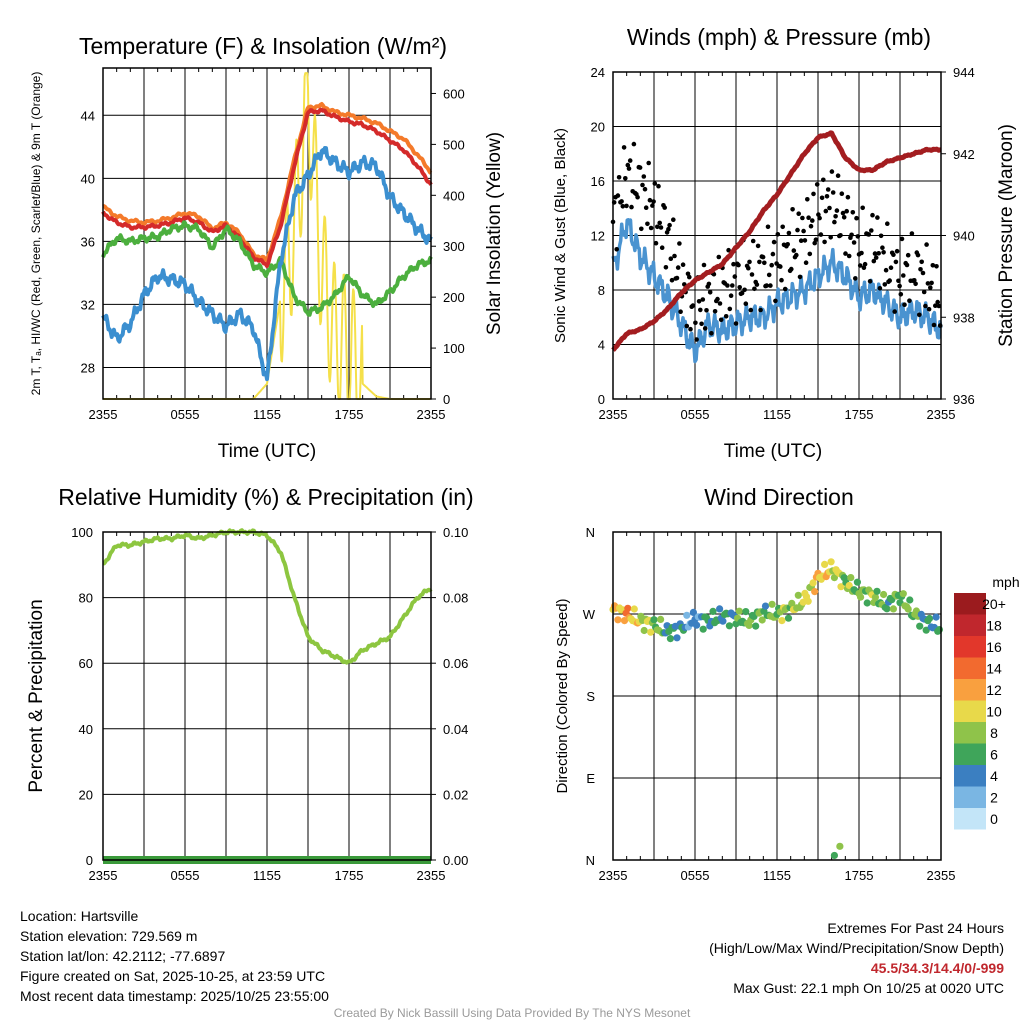  Describe the element at coordinates (915, 928) in the screenshot. I see `extremes-title: Extremes For Past 24 Hours` at that location.